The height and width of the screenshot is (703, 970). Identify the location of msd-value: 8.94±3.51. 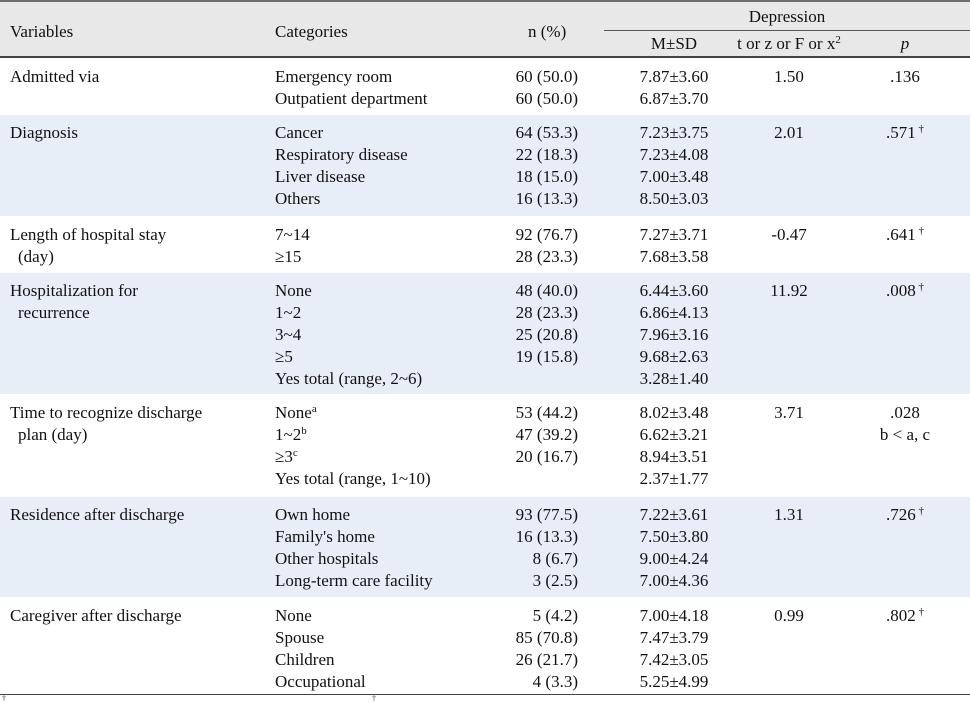
(674, 456).